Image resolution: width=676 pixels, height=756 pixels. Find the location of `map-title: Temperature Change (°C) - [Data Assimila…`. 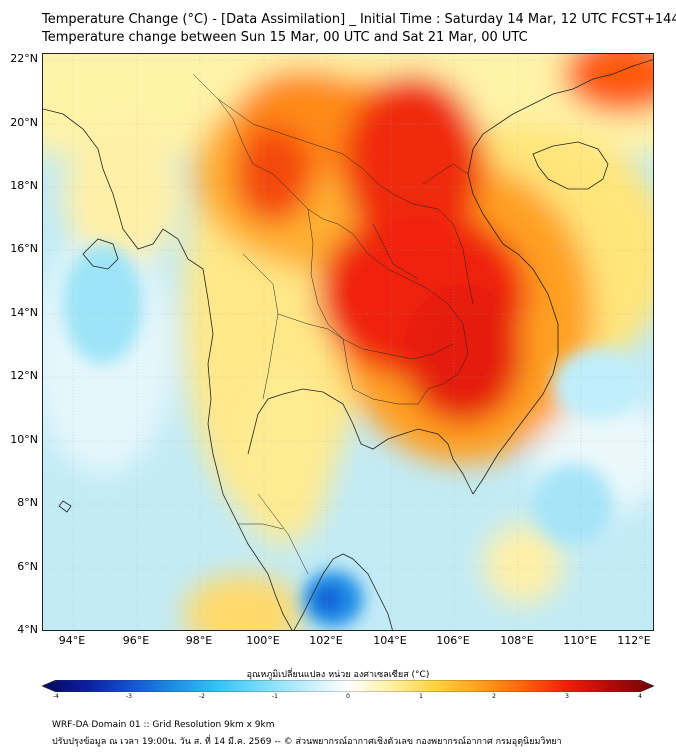

map-title: Temperature Change (°C) - [Data Assimila… is located at coordinates (359, 19).